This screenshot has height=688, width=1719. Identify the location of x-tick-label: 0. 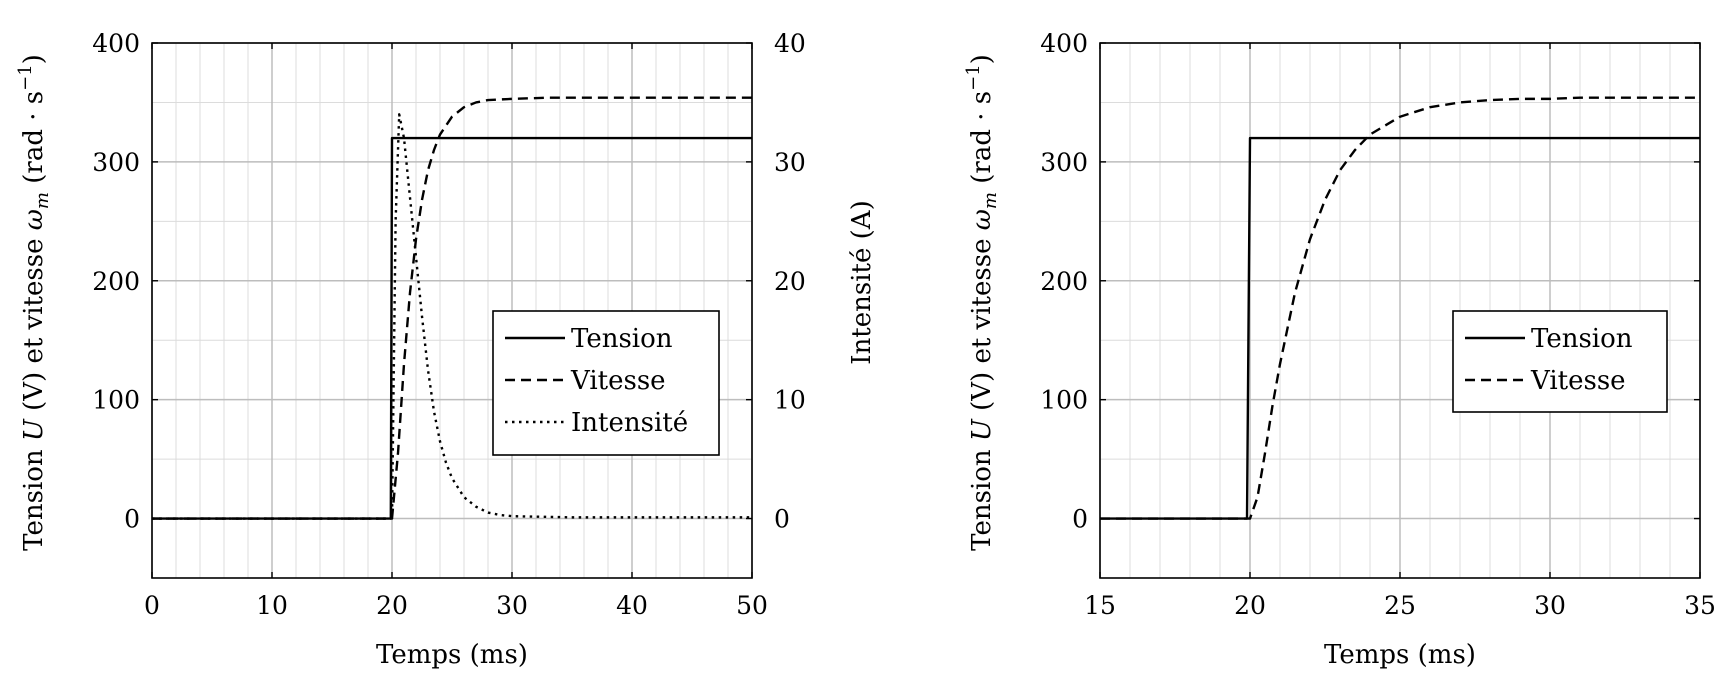
(152, 605).